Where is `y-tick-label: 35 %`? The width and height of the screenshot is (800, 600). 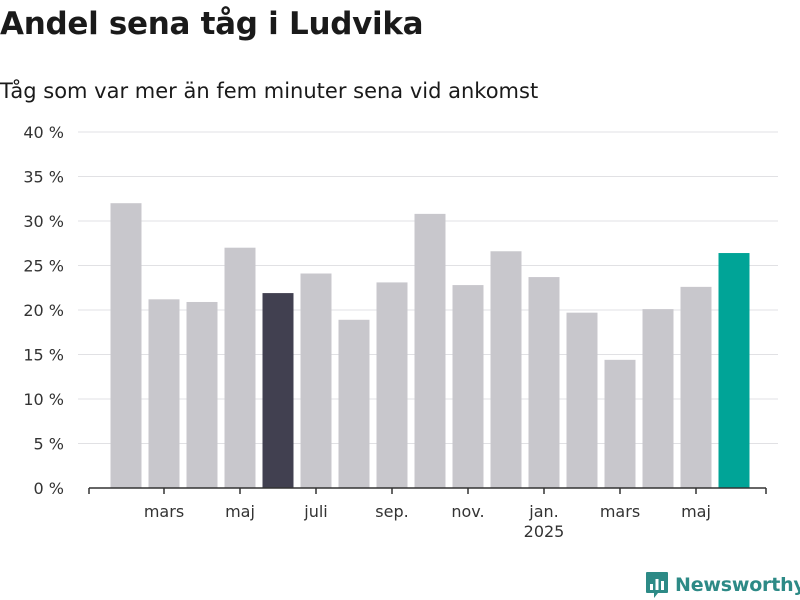
y-tick-label: 35 % is located at coordinates (43, 177).